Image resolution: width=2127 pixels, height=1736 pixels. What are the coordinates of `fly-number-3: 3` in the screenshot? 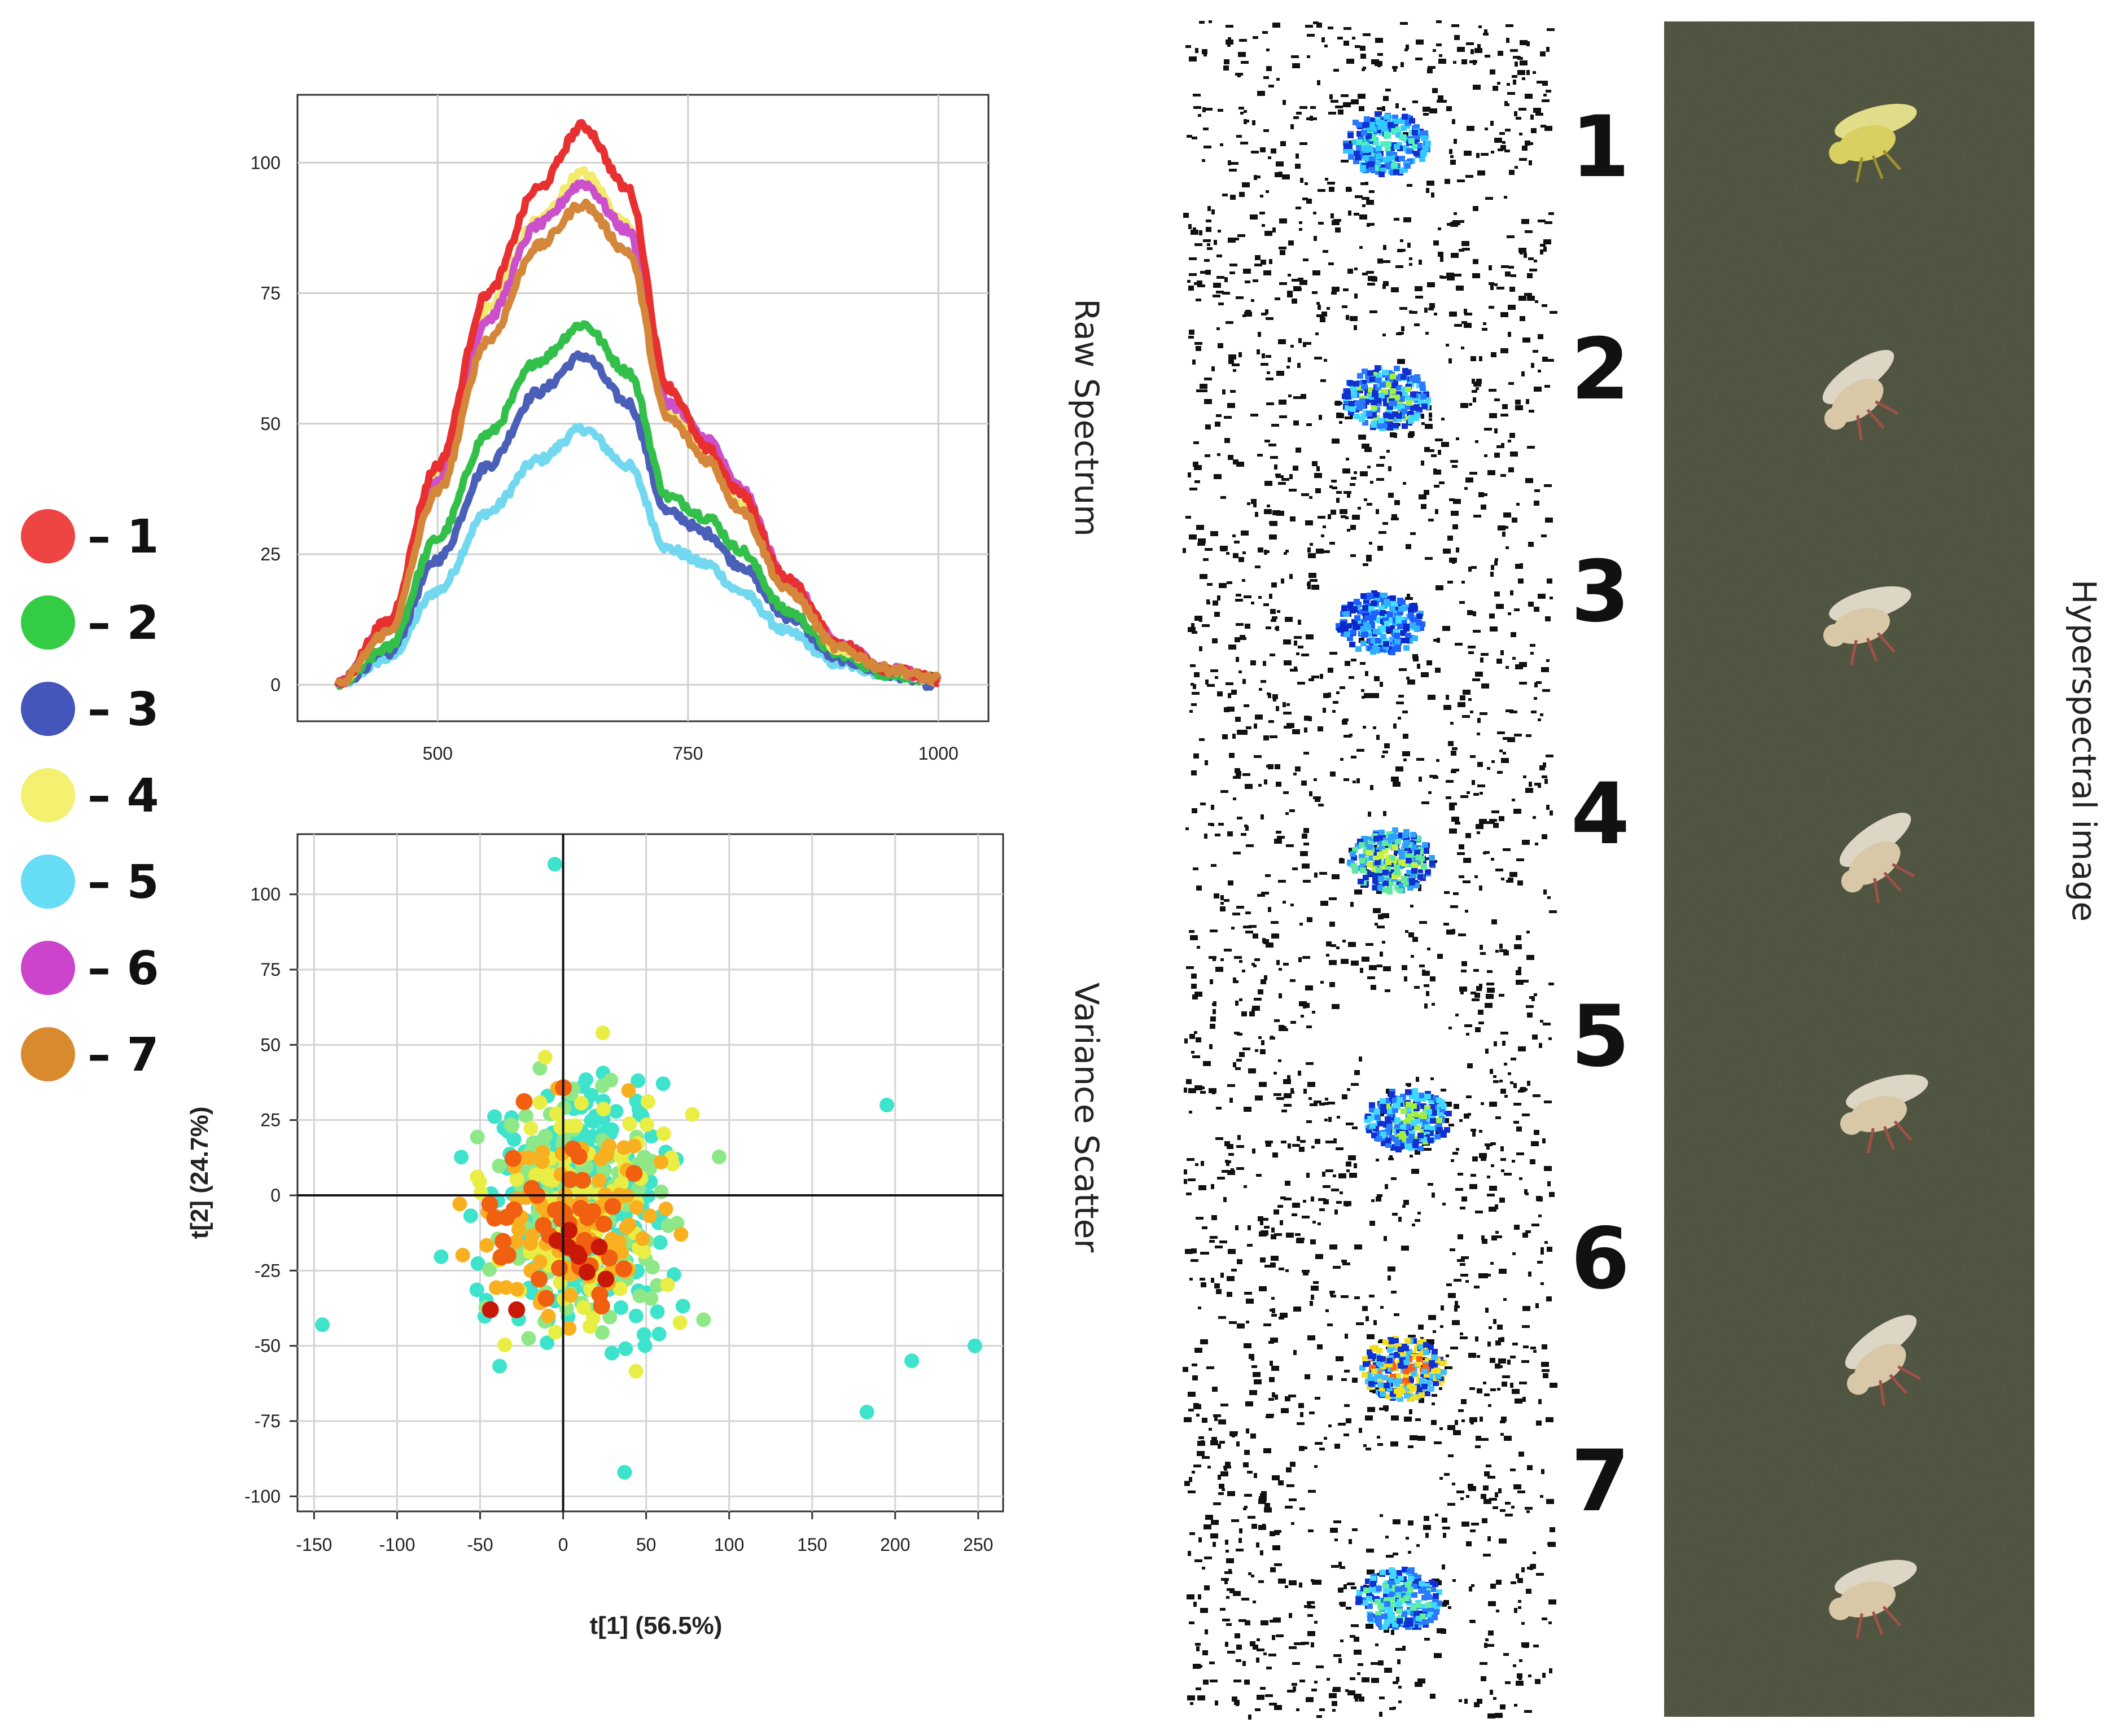 It's located at (1600, 592).